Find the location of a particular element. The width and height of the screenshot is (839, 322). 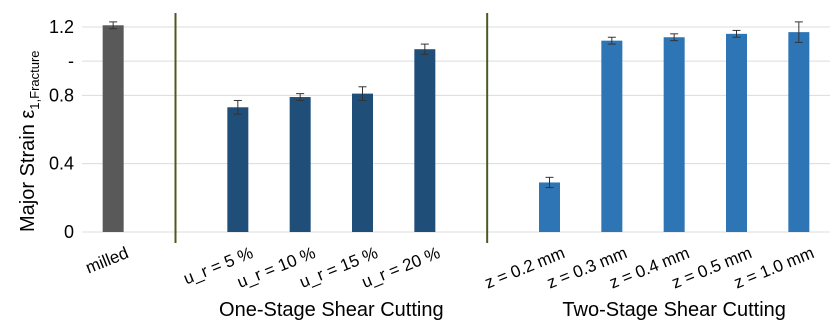

y-axis: 0 0.4 0.8 - 1.2 is located at coordinates (61, 129).